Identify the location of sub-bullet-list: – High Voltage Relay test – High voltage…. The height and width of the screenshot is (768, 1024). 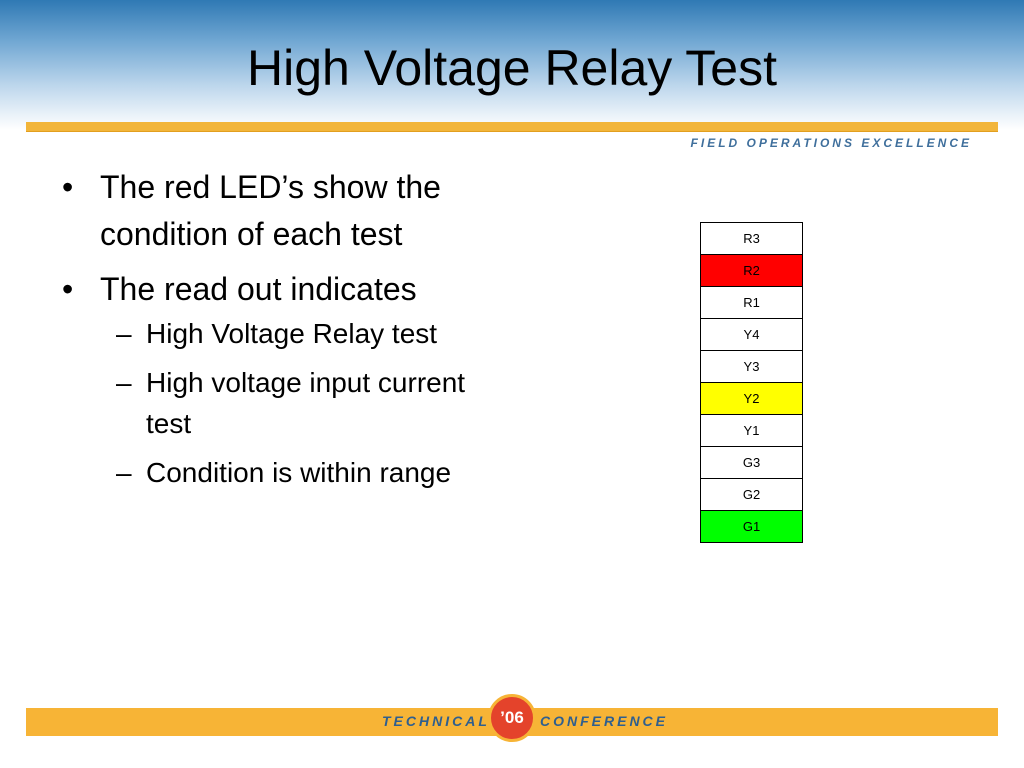
(291, 403).